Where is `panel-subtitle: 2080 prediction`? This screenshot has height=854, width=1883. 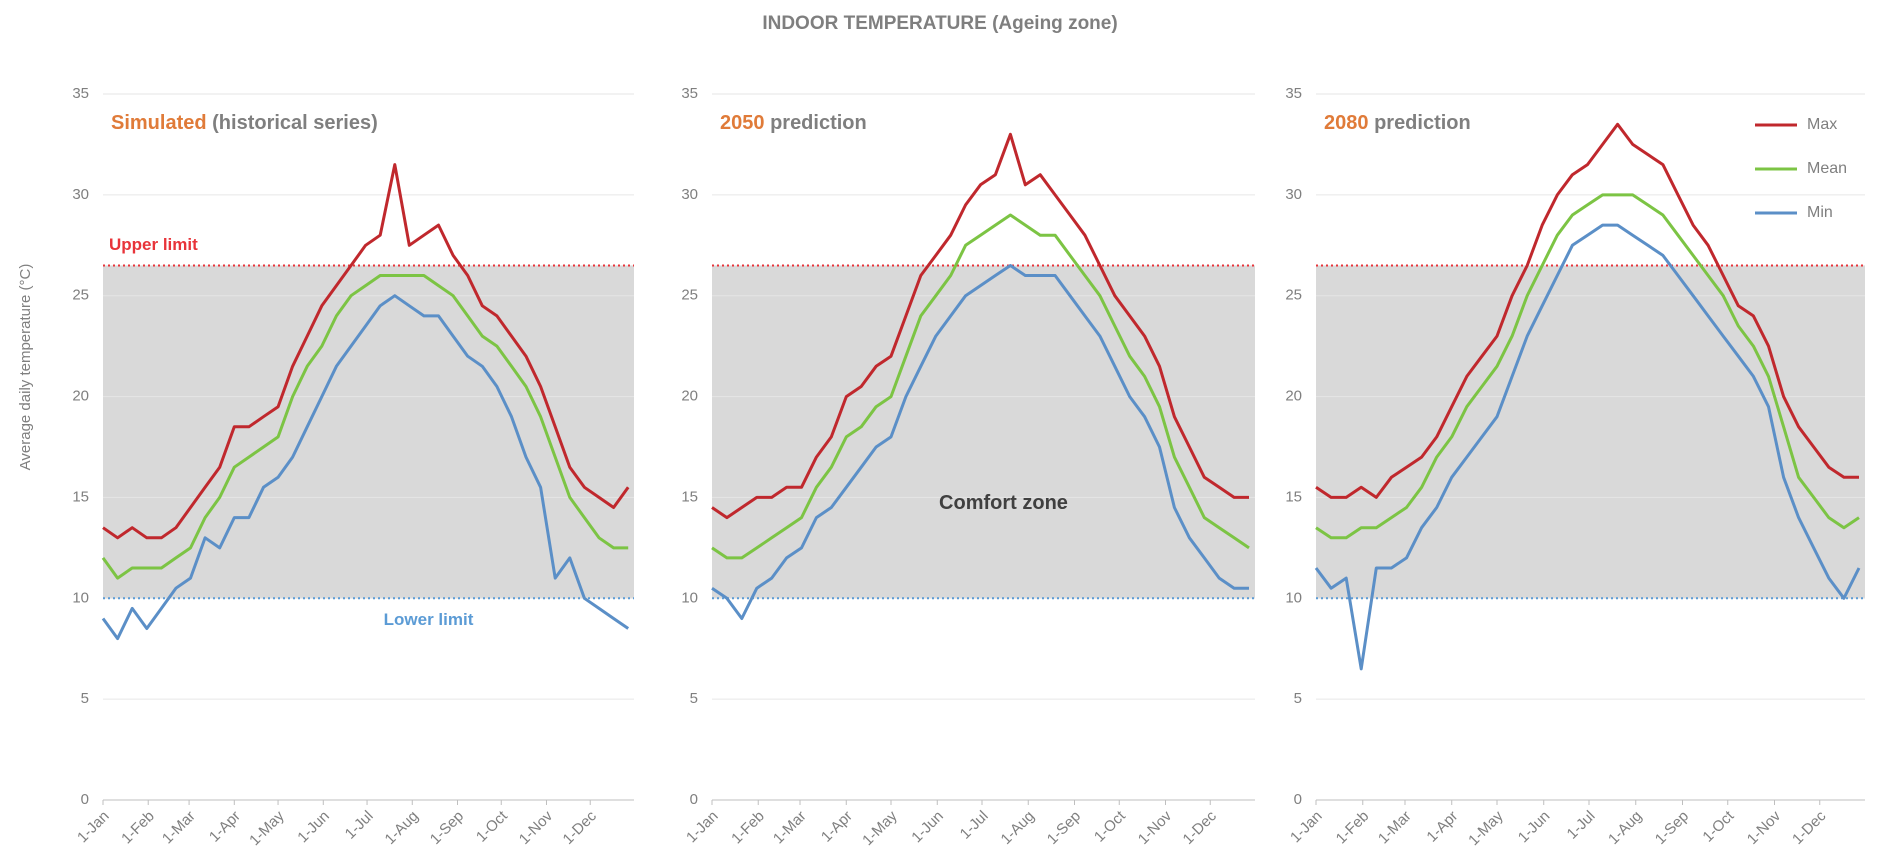
panel-subtitle: 2080 prediction is located at coordinates (1397, 123).